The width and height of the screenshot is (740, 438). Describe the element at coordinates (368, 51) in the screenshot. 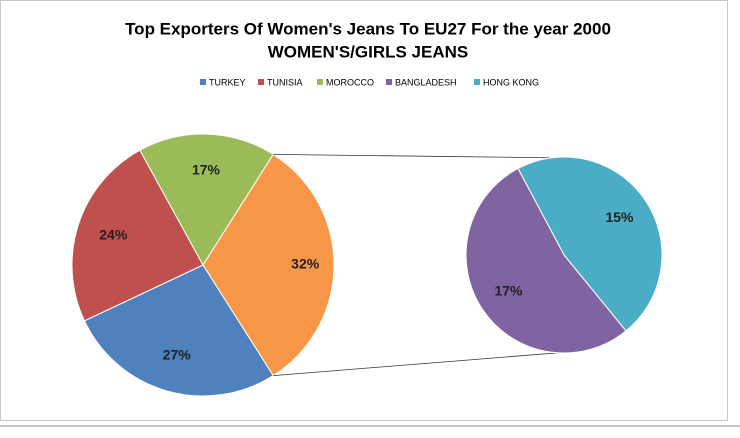

I see `chart-subtitle: WOMEN'S/GIRLS JEANS` at that location.